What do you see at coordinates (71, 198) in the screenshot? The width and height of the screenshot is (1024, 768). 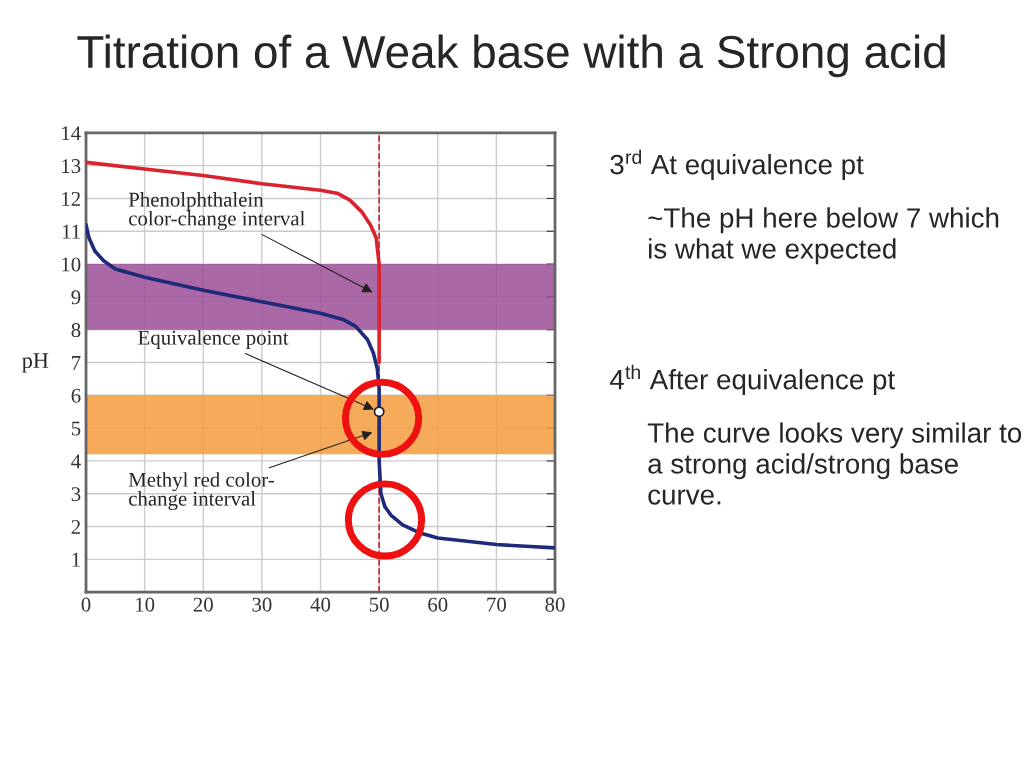 I see `y-tick-label: 12` at bounding box center [71, 198].